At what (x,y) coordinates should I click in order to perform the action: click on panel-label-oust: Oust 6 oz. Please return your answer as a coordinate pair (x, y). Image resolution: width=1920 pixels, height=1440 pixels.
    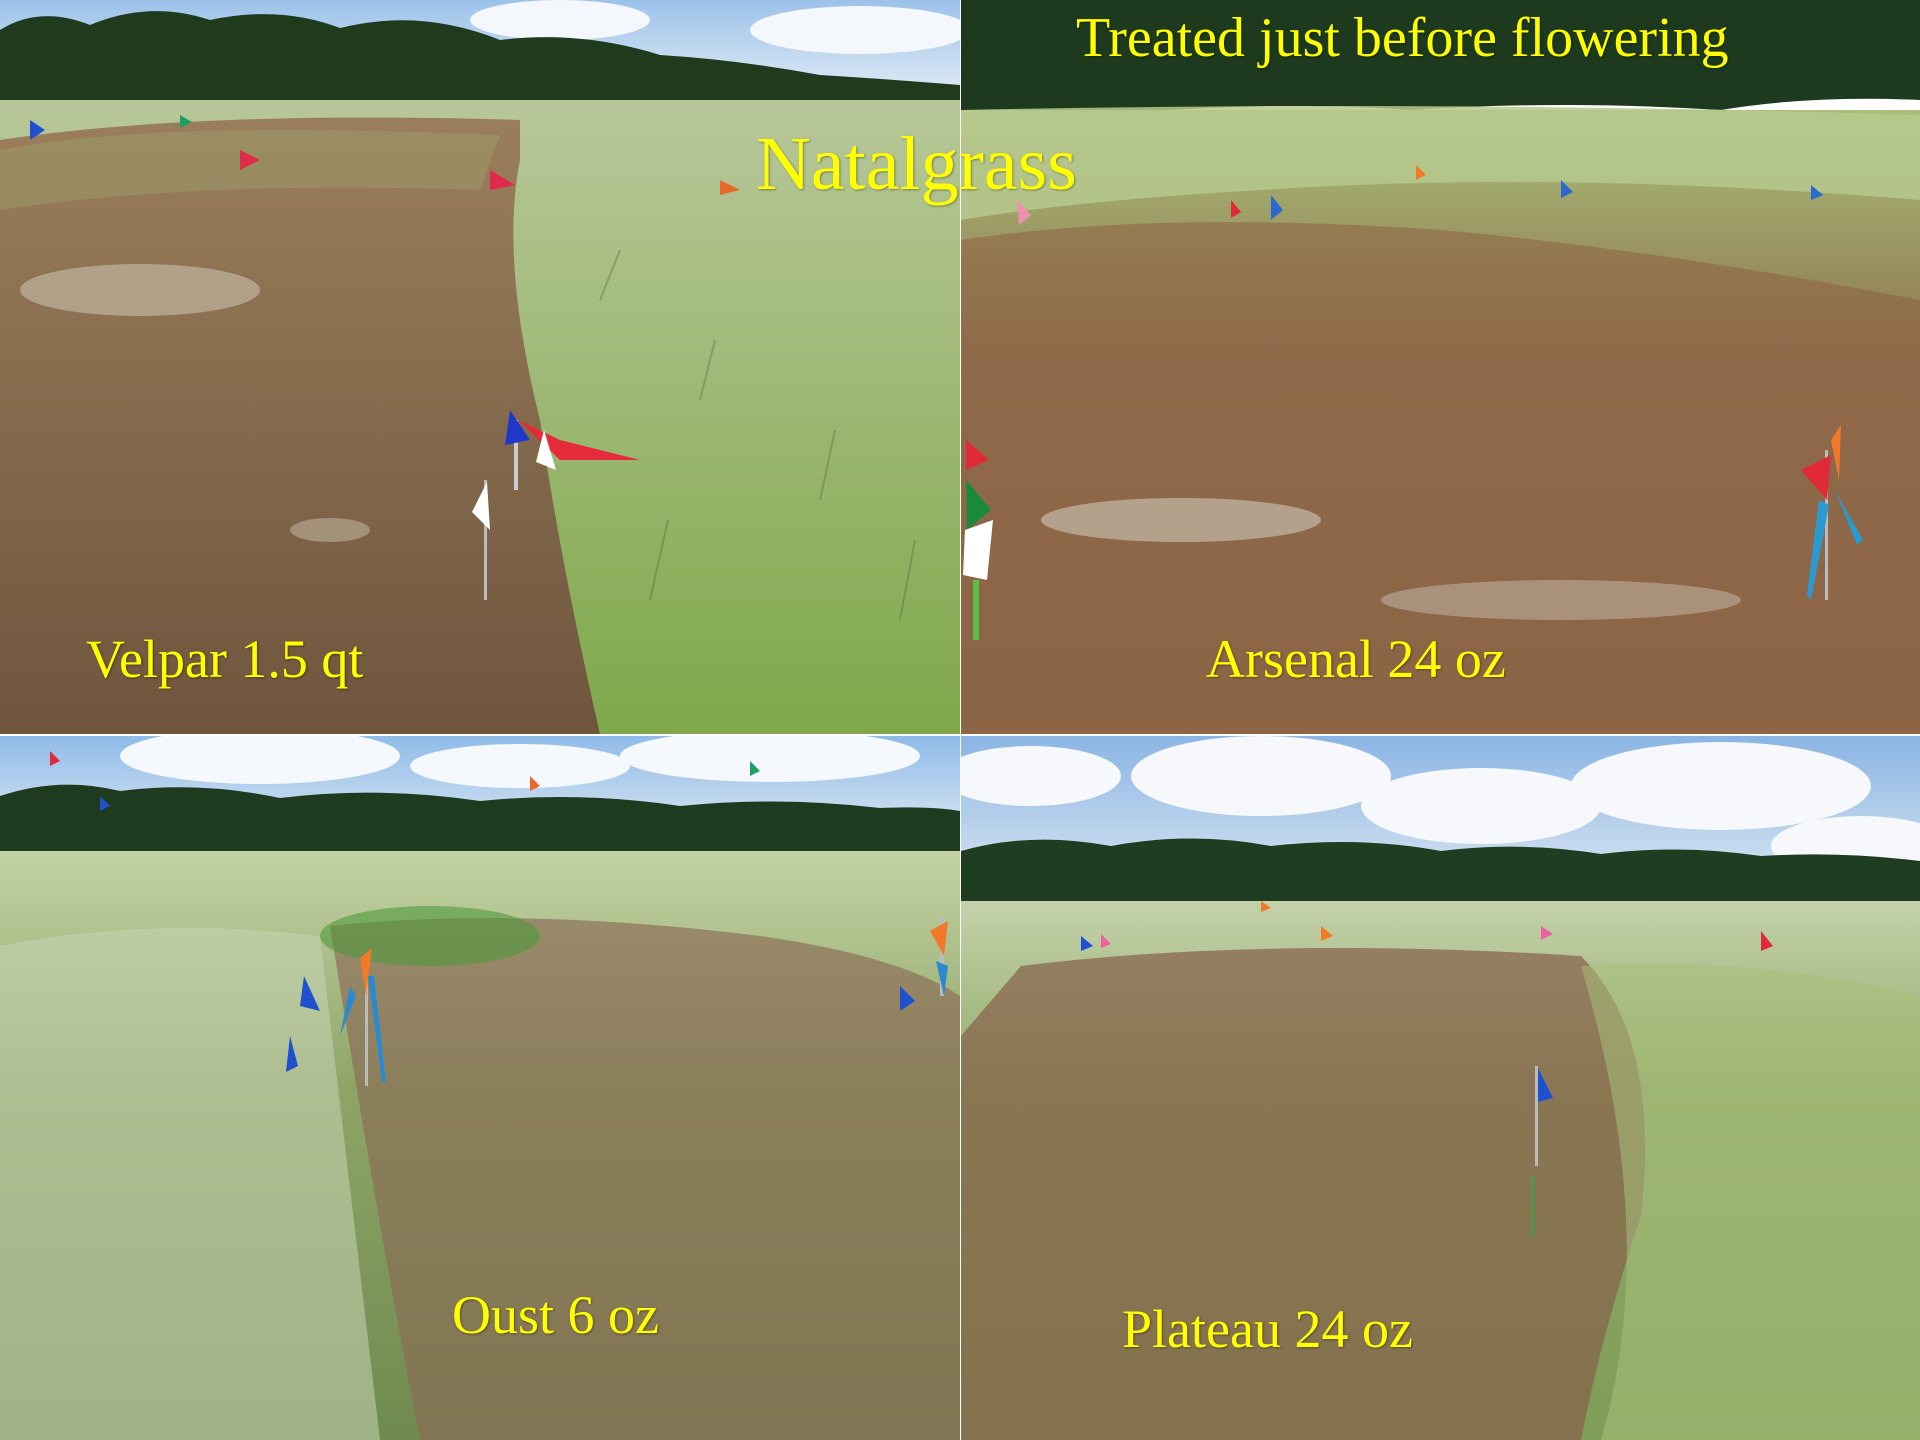
    Looking at the image, I should click on (555, 1315).